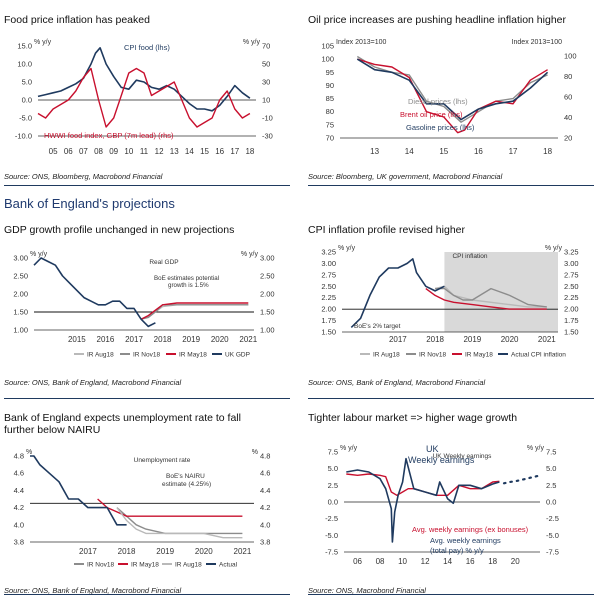 The height and width of the screenshot is (600, 596). Describe the element at coordinates (191, 339) in the screenshot. I see `x-tick-label: 2019` at that location.